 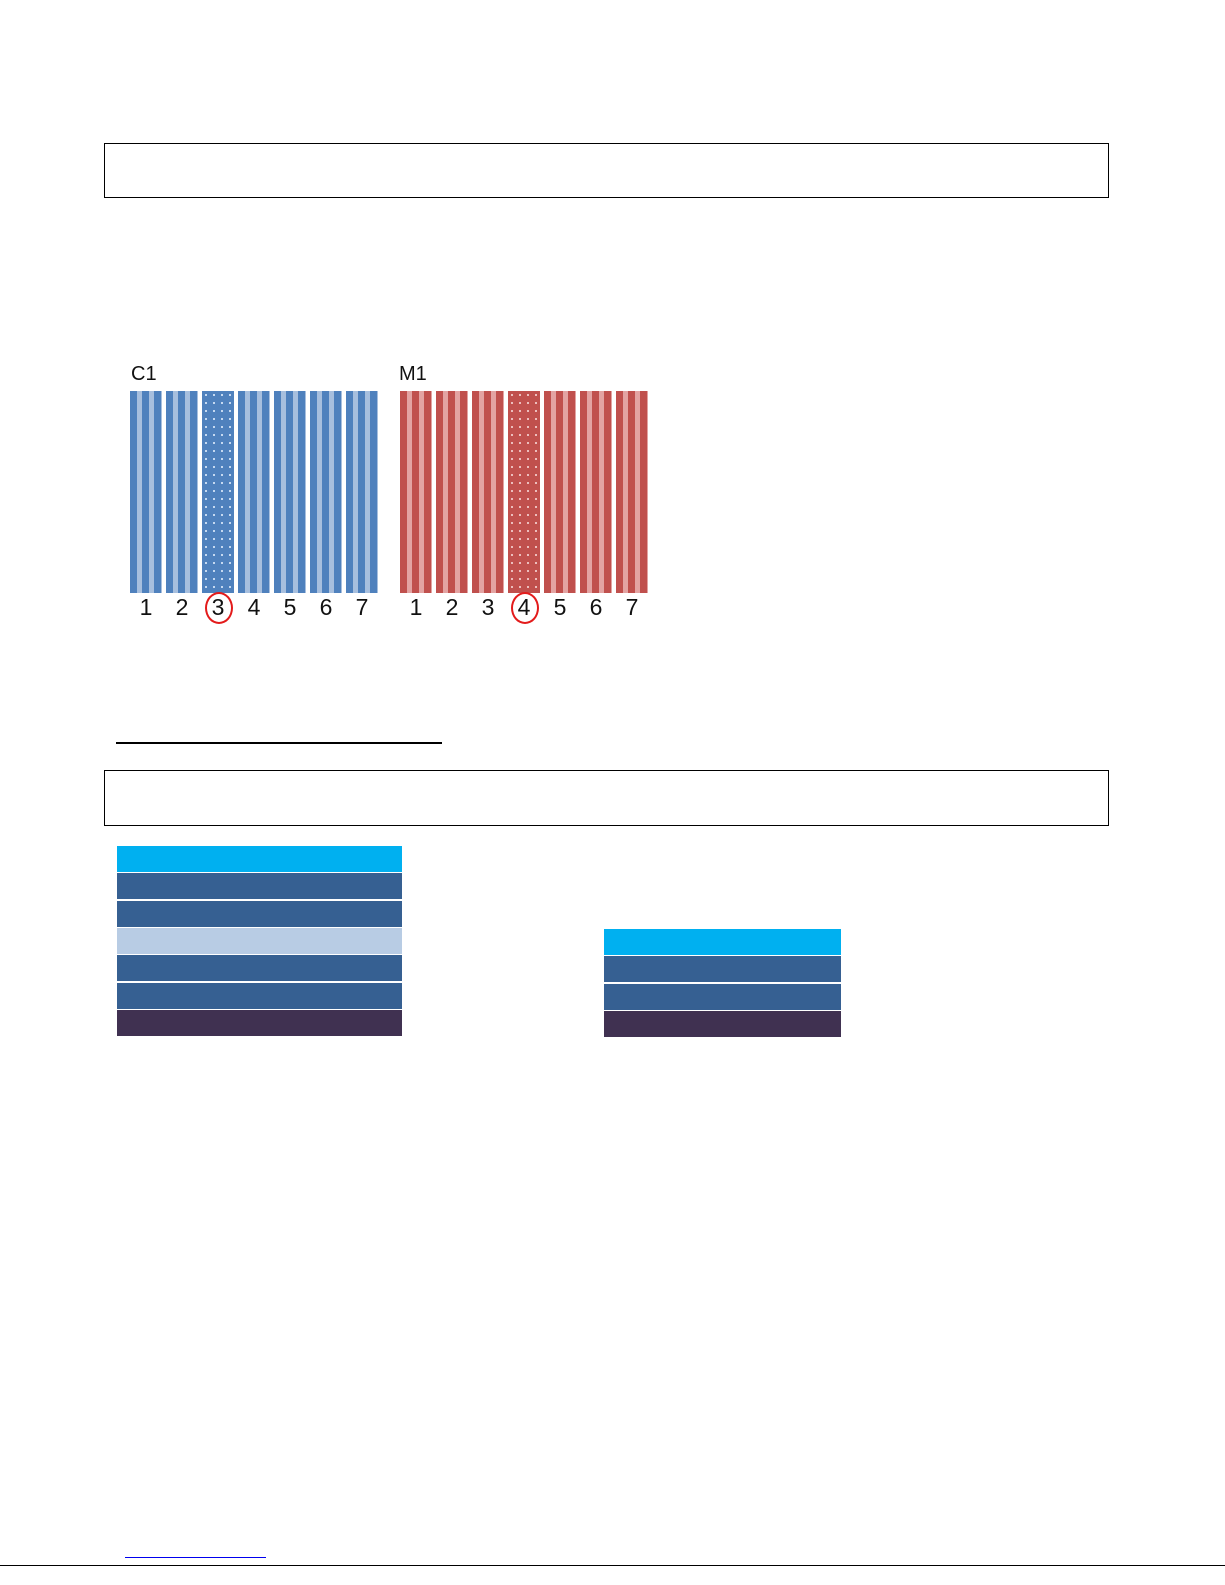 What do you see at coordinates (326, 607) in the screenshot?
I see `cyan-number-6: 6` at bounding box center [326, 607].